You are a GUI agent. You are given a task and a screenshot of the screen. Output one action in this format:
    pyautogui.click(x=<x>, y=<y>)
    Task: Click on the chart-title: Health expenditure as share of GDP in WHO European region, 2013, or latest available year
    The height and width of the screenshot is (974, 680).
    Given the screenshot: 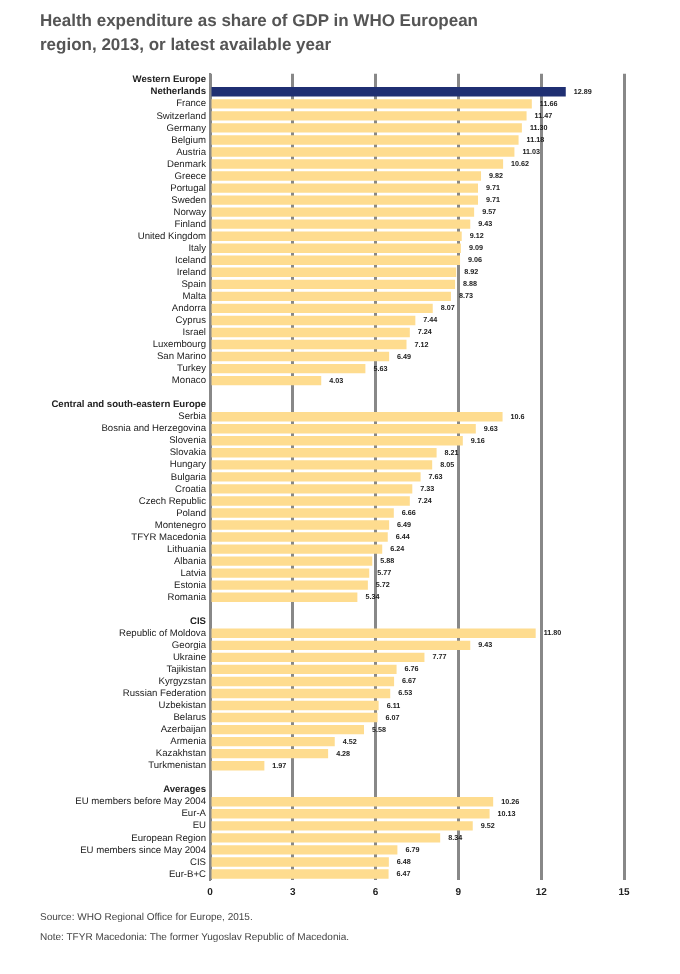 What is the action you would take?
    pyautogui.click(x=260, y=32)
    